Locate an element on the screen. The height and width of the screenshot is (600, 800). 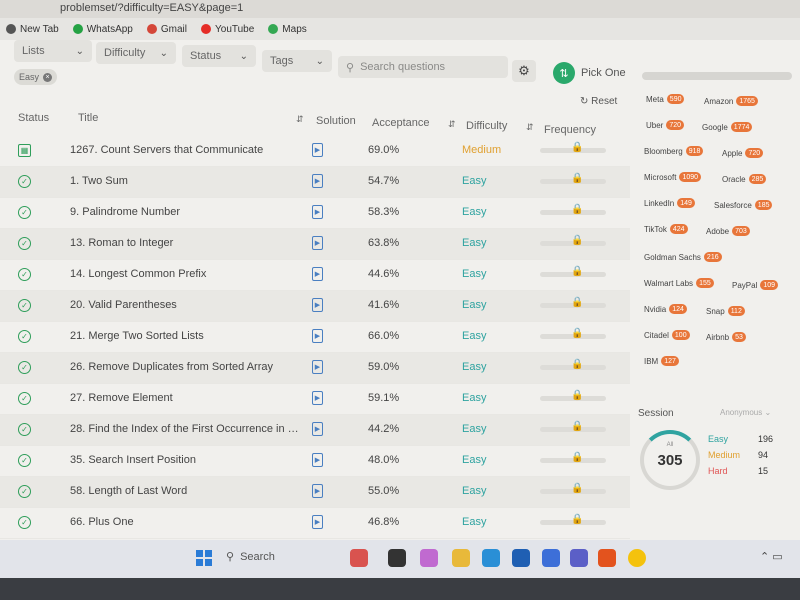
brave-icon is located at coordinates (607, 558).